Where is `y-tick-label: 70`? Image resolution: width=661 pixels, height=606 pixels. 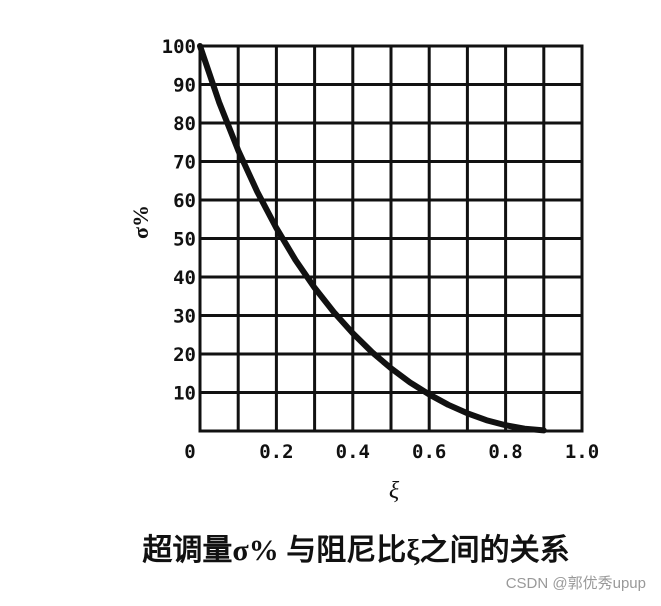
y-tick-label: 70 is located at coordinates (184, 163).